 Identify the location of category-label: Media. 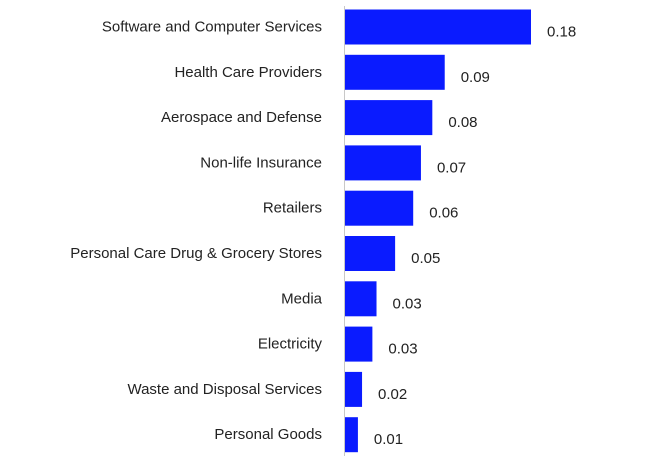
(302, 298).